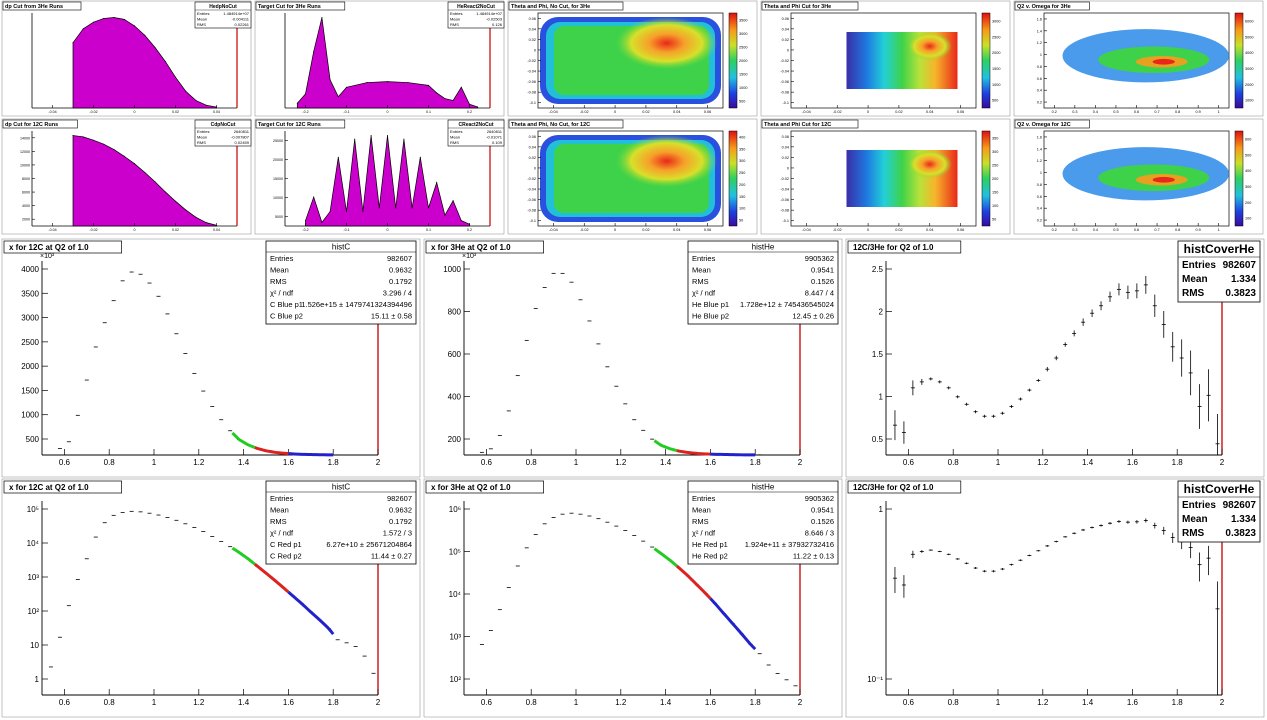  I want to click on zaxis-tick-label: 2500, so click(743, 47).